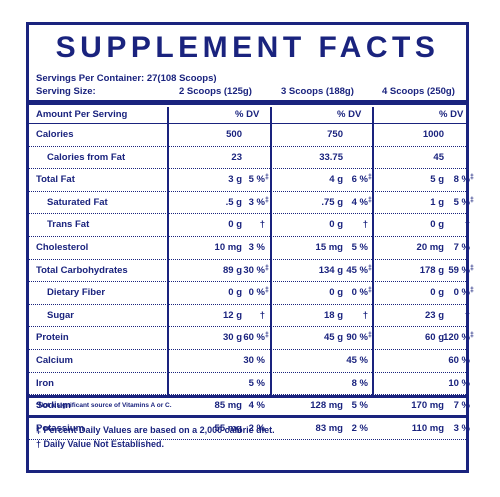  Describe the element at coordinates (232, 315) in the screenshot. I see `amount-cell: 12 g` at that location.